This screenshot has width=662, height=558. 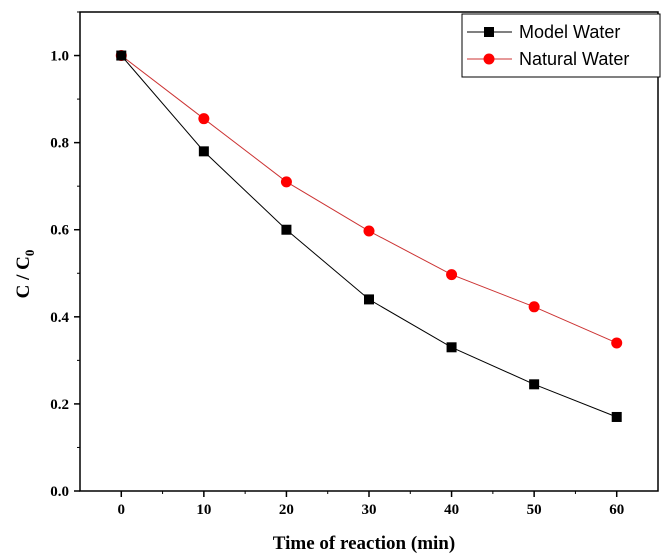 What do you see at coordinates (59, 57) in the screenshot?
I see `y-tick-label: 1.0` at bounding box center [59, 57].